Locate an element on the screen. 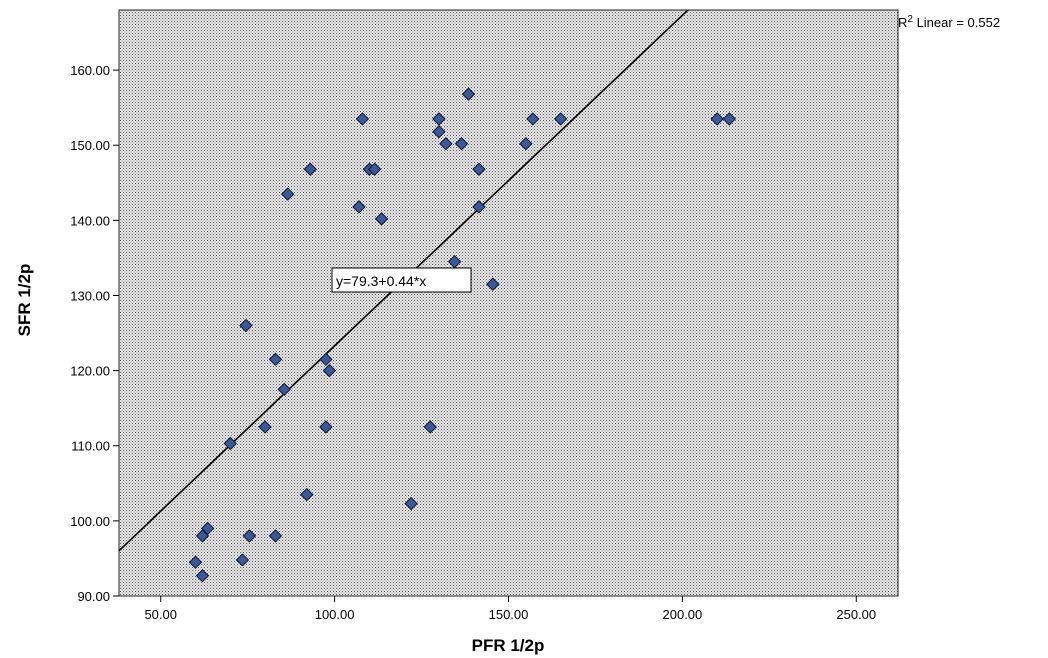 This screenshot has height=658, width=1048. x-tick-label: 100.00 is located at coordinates (335, 614).